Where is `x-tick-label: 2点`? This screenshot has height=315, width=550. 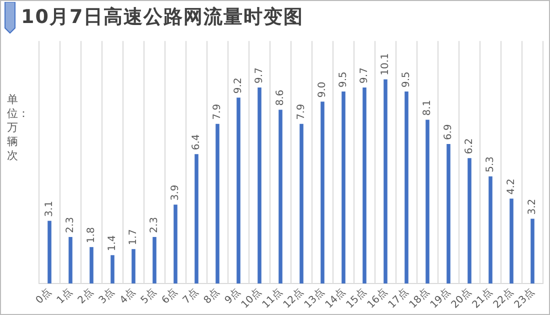
x-tick-label: 2点 is located at coordinates (85, 296).